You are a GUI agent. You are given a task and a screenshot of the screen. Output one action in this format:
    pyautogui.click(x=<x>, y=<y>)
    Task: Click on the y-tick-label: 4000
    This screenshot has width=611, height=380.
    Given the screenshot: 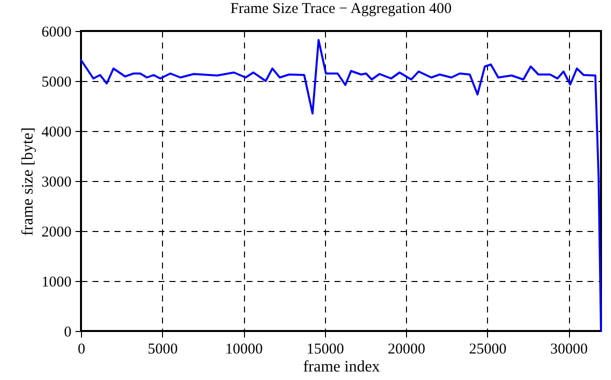 What is the action you would take?
    pyautogui.click(x=57, y=132)
    